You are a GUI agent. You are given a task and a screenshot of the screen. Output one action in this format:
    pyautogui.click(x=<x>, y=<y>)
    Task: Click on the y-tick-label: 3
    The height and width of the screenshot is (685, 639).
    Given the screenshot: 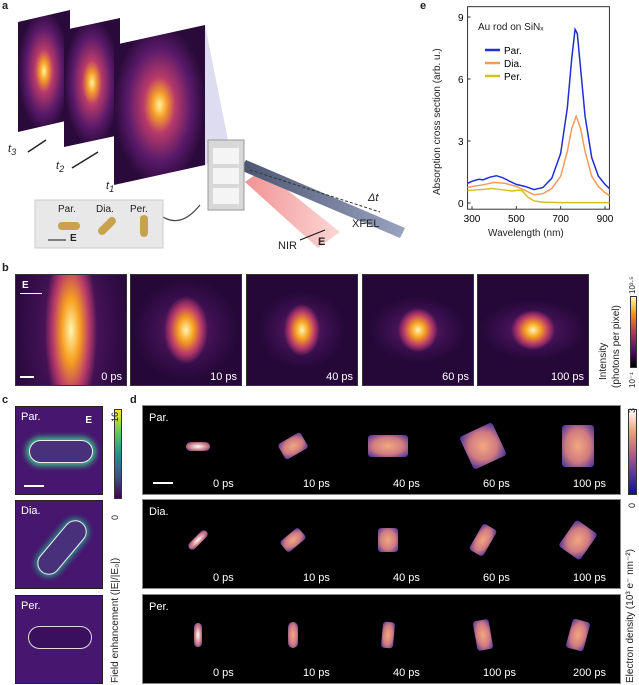 What is the action you would take?
    pyautogui.click(x=461, y=142)
    